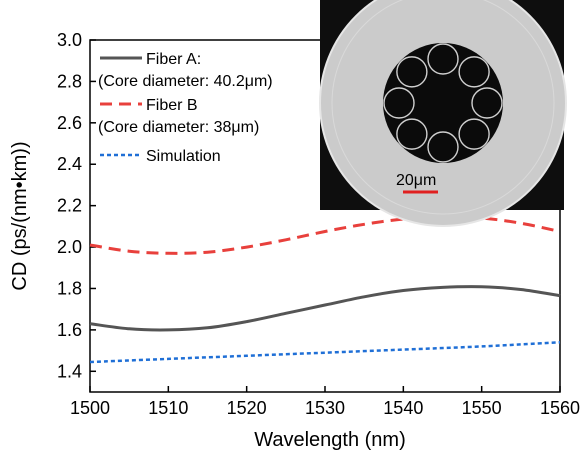 The height and width of the screenshot is (460, 584). I want to click on y-tick-label: 2.0, so click(69, 247).